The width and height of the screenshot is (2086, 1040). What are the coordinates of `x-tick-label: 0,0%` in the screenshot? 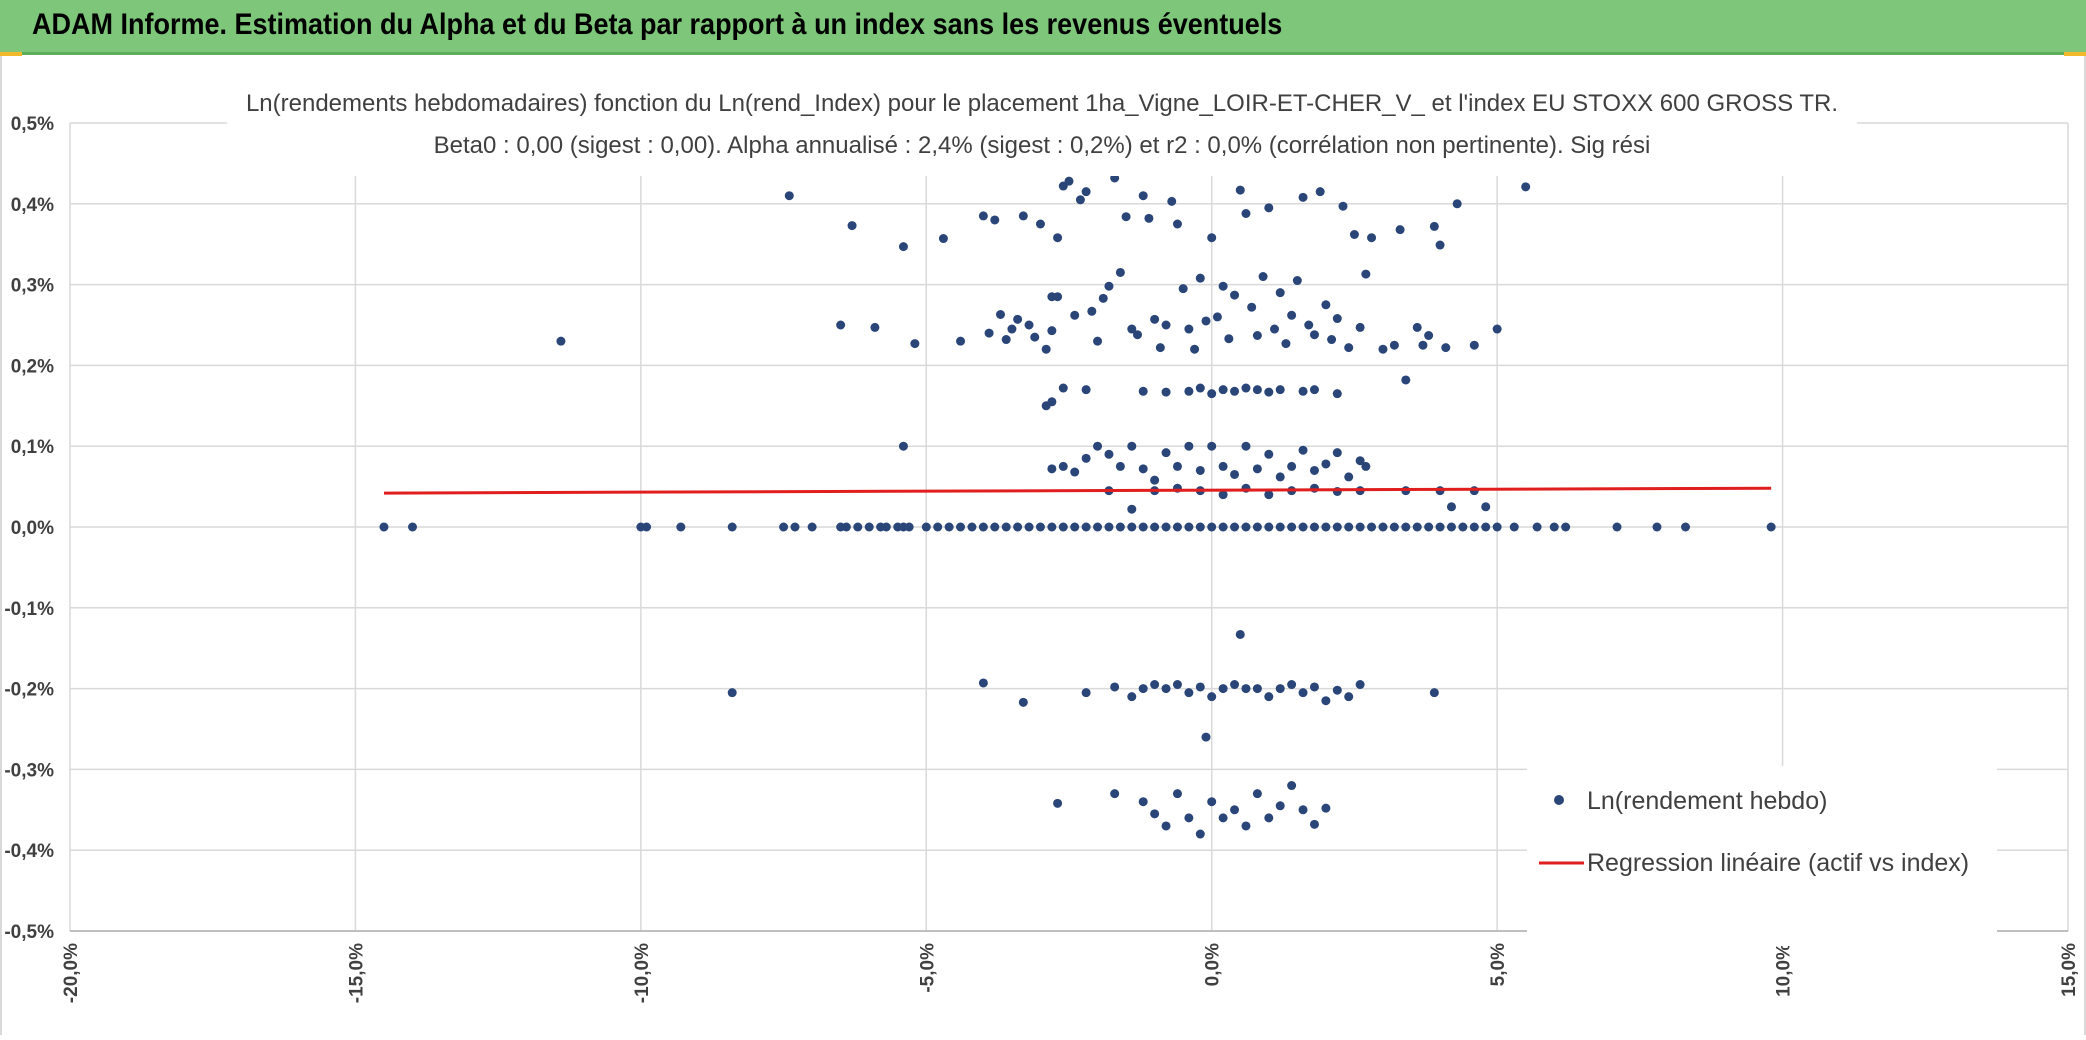 It's located at (1213, 964).